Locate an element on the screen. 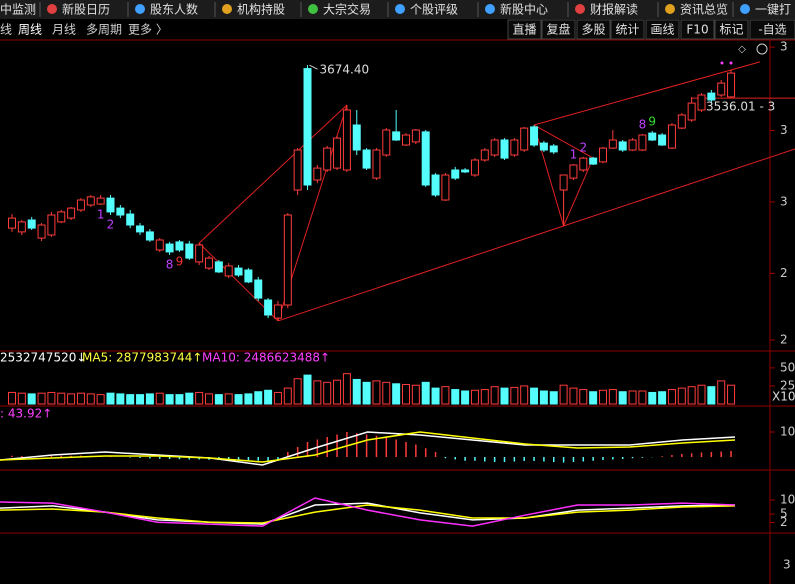 The height and width of the screenshot is (584, 795). y-tick-label: 3 is located at coordinates (784, 201).